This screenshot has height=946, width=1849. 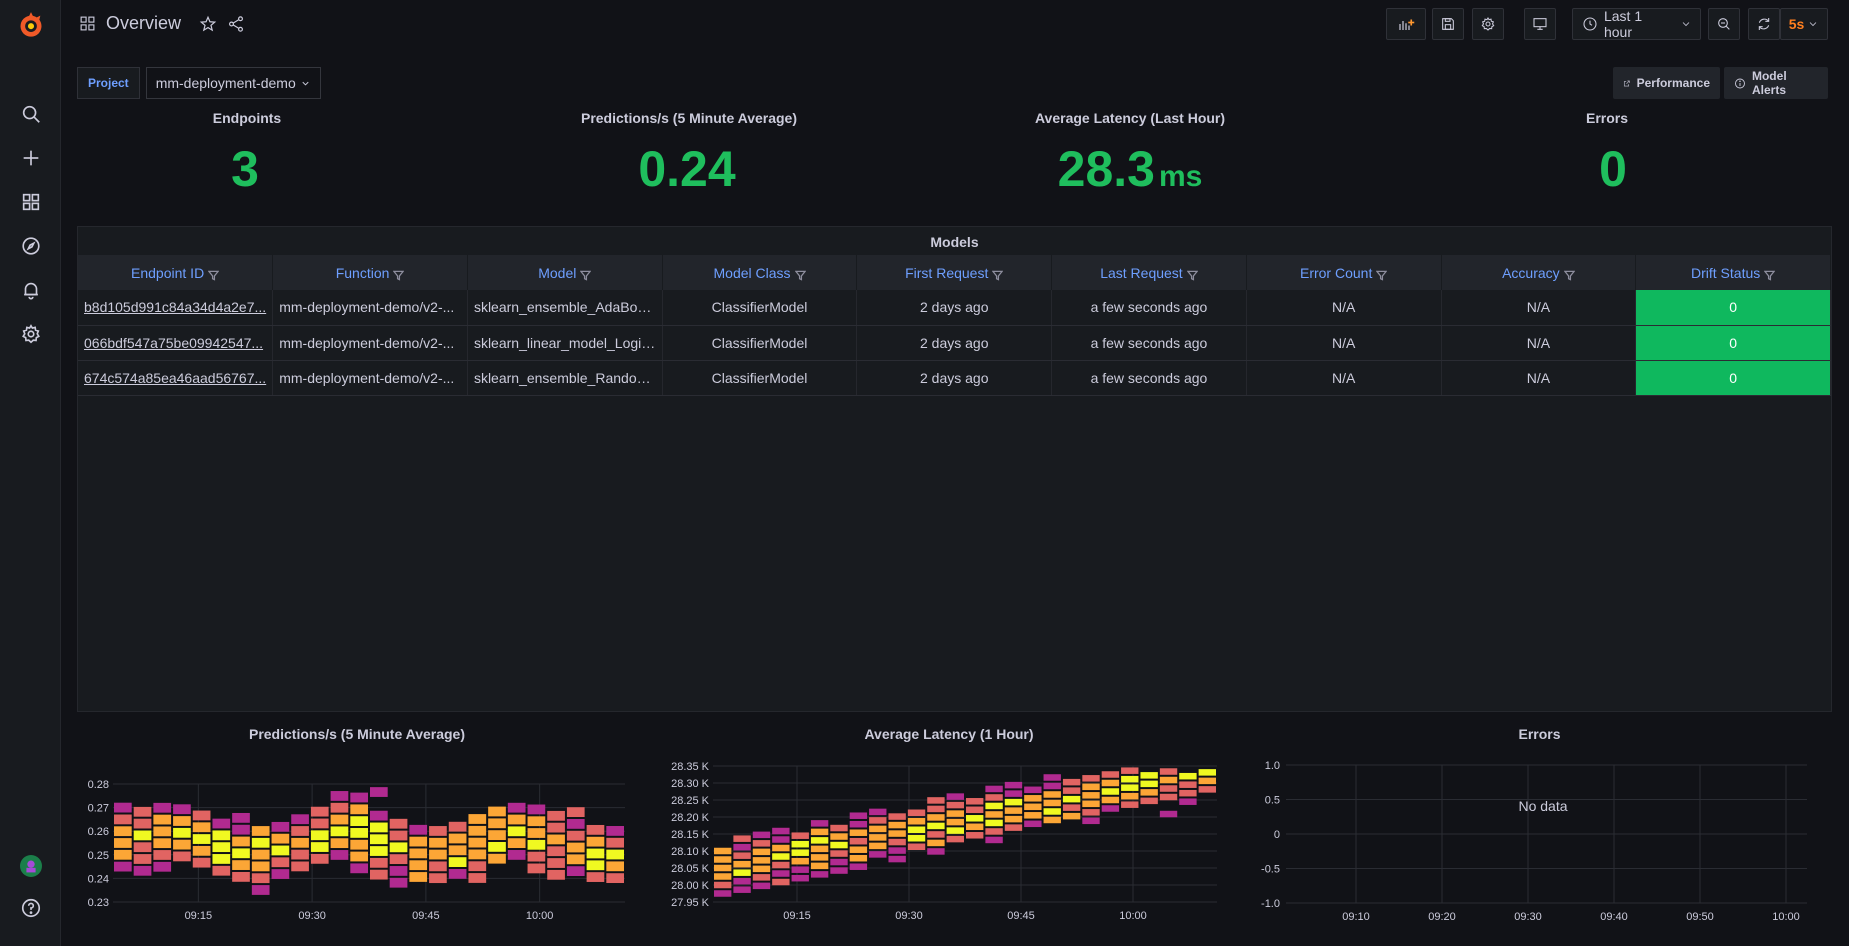 What do you see at coordinates (1488, 24) in the screenshot?
I see `dashboard-settings-button` at bounding box center [1488, 24].